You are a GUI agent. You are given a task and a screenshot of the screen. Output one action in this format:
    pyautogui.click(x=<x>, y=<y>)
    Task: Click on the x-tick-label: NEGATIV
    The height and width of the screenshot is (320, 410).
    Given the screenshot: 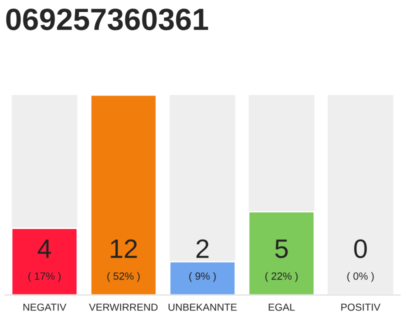 What is the action you would take?
    pyautogui.click(x=44, y=307)
    